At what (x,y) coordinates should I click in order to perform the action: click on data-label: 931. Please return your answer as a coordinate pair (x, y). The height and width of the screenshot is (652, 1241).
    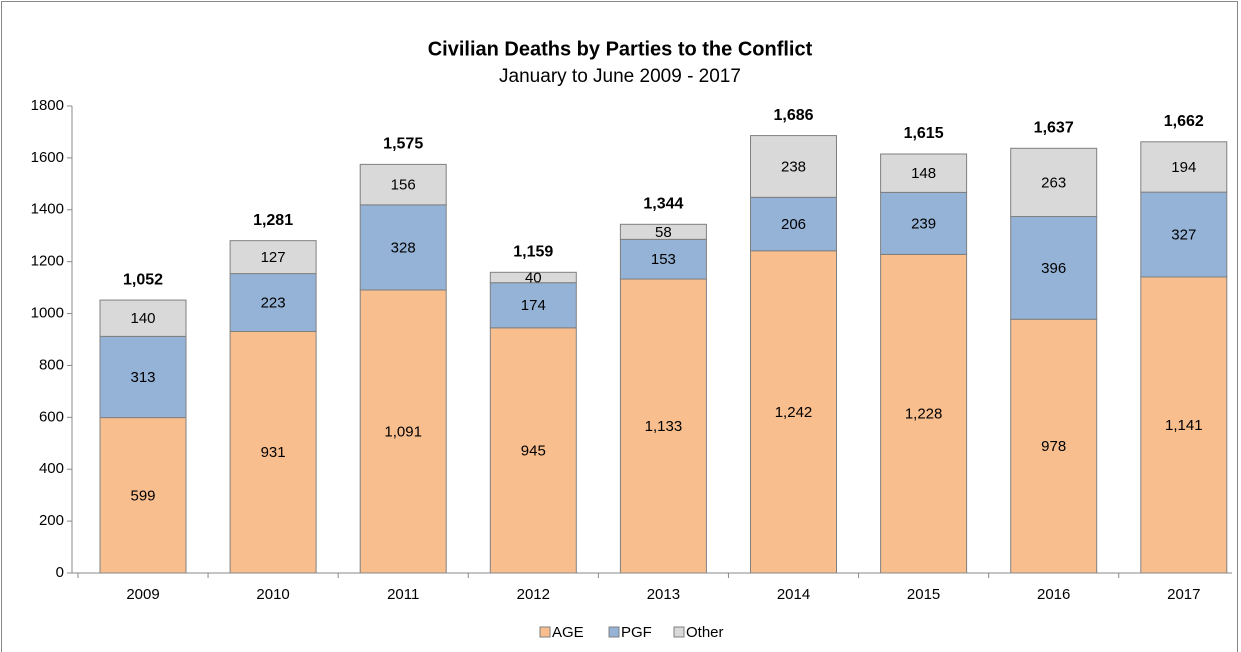
    Looking at the image, I should click on (273, 452).